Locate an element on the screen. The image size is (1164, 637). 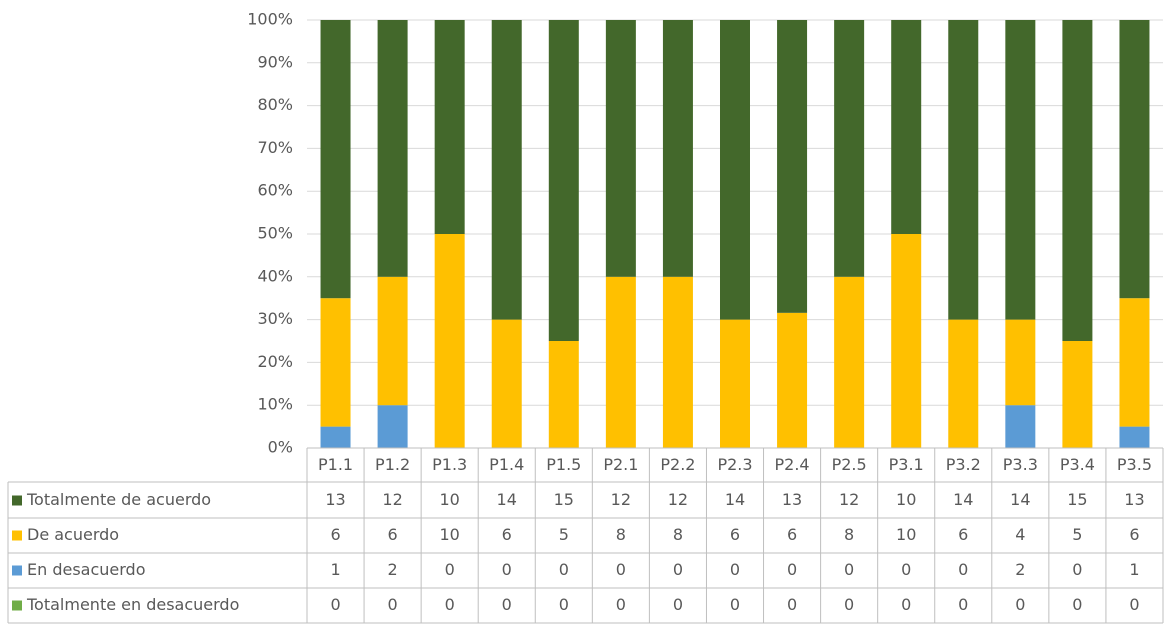
x-tick-label: P3.3 is located at coordinates (1020, 464).